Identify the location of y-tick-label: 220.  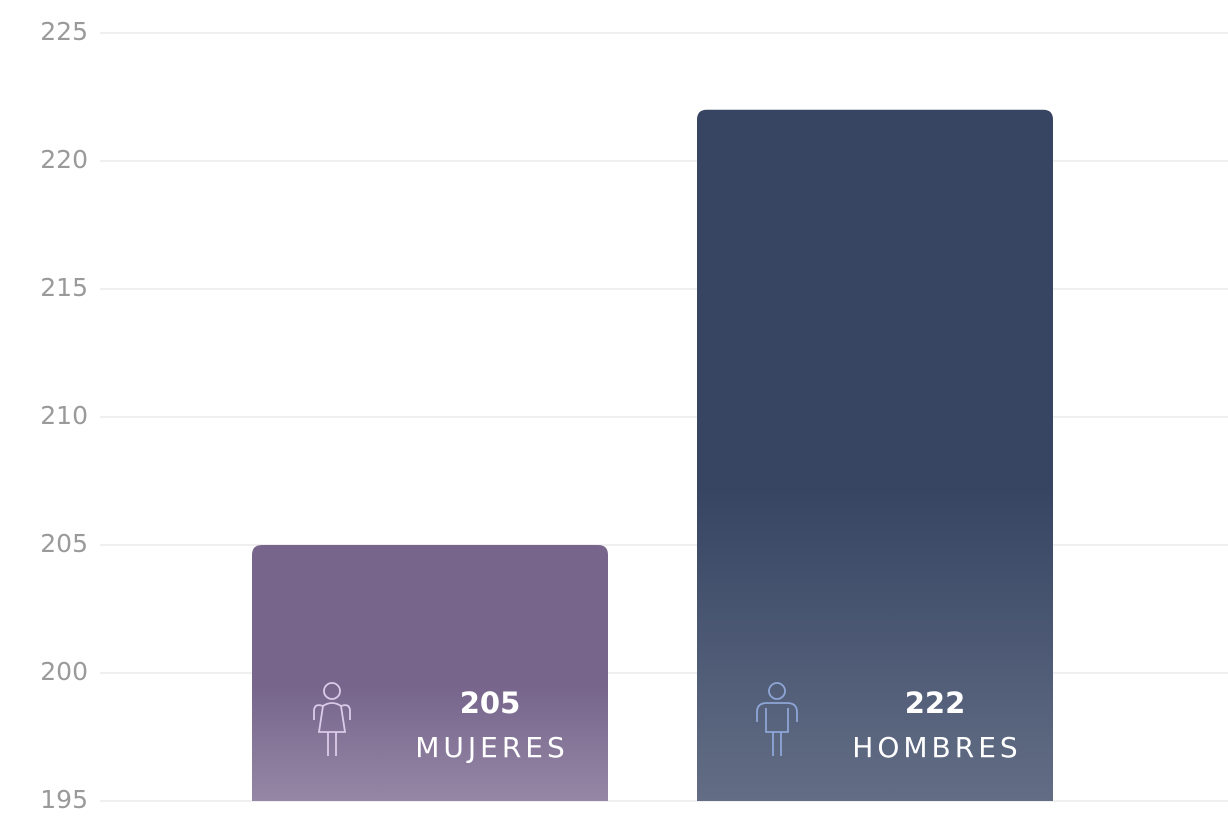
(64, 159).